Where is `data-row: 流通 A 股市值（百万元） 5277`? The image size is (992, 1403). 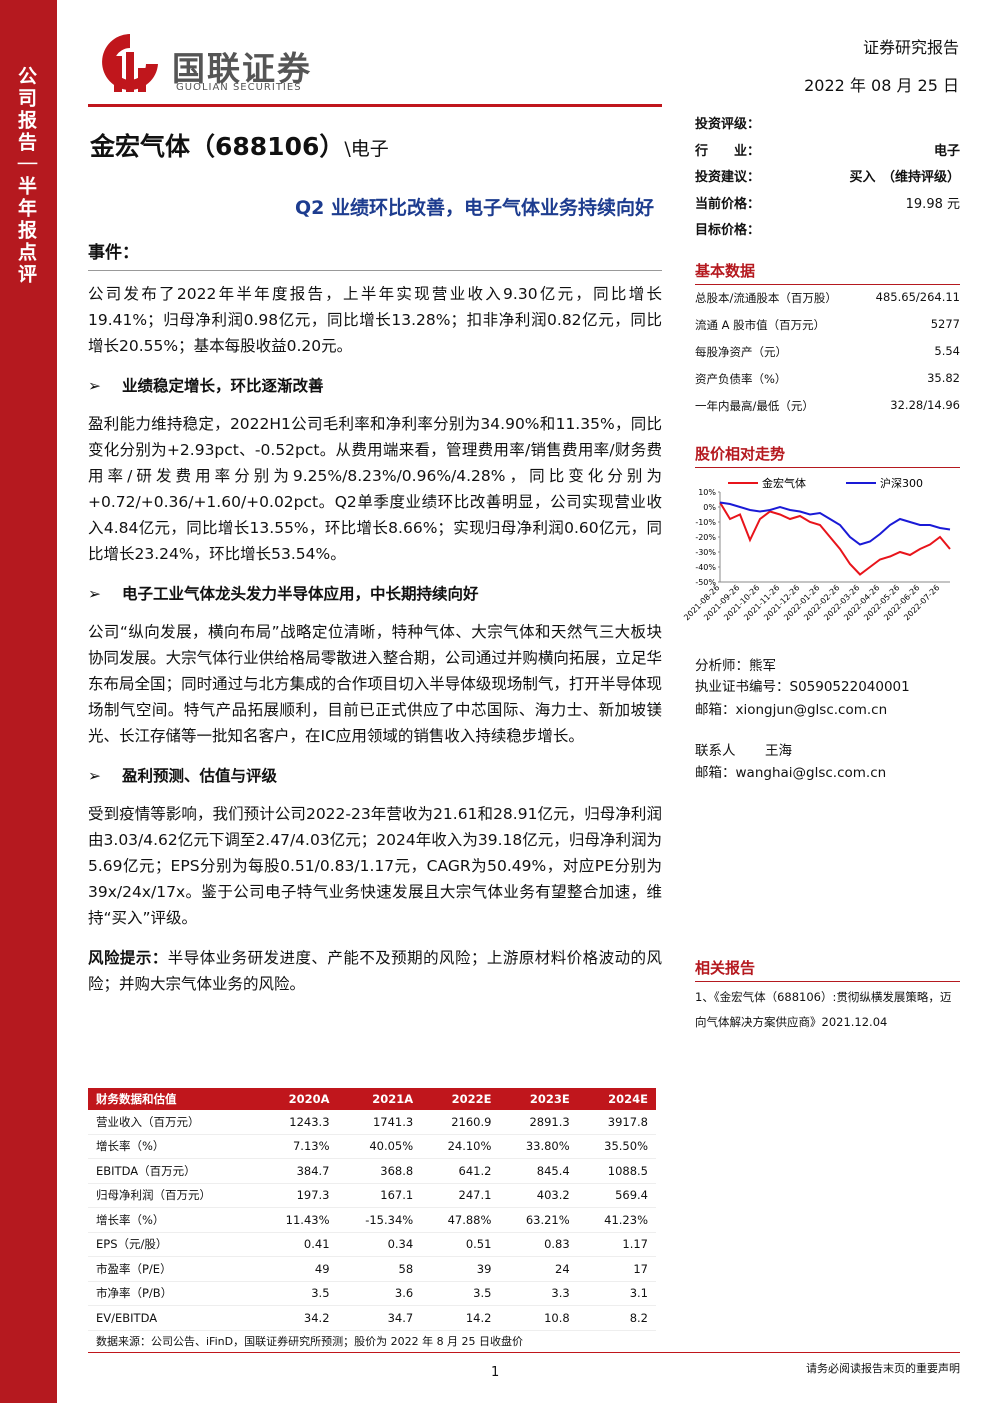
data-row: 流通 A 股市值（百万元） 5277 is located at coordinates (827, 325).